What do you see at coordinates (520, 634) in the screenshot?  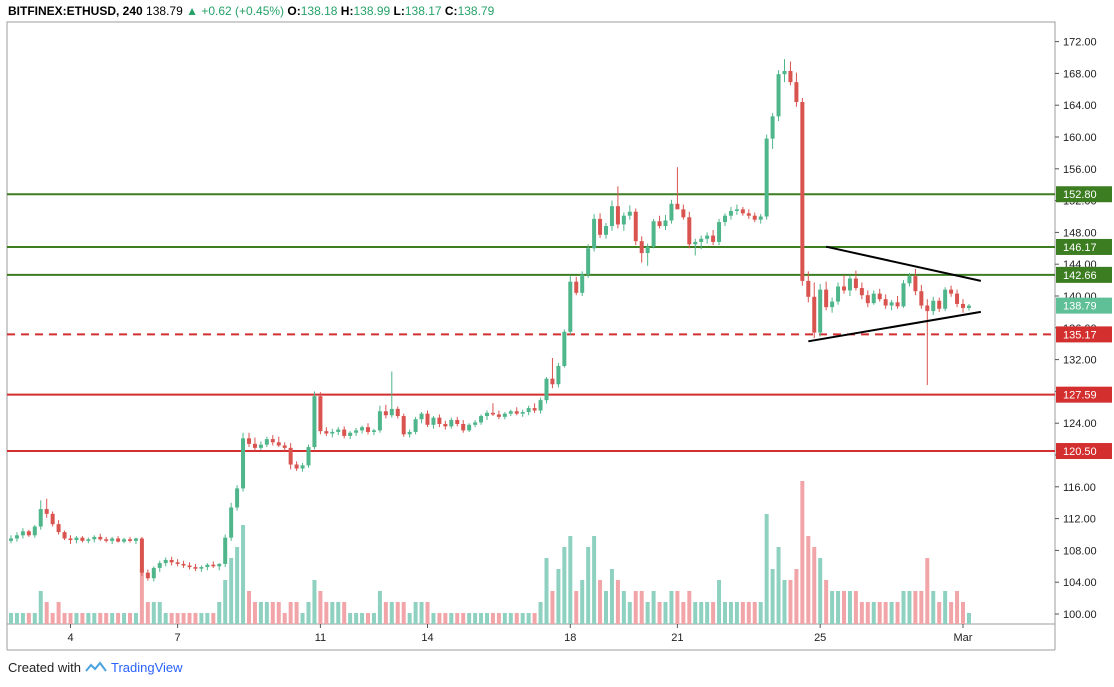 I see `time-axis: 4 7 11 14 18 21 25 Mar` at bounding box center [520, 634].